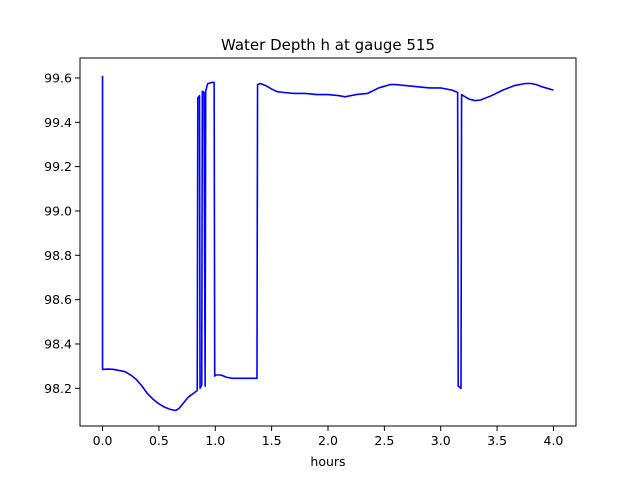  Describe the element at coordinates (497, 440) in the screenshot. I see `x-tick-label: 3.5` at that location.